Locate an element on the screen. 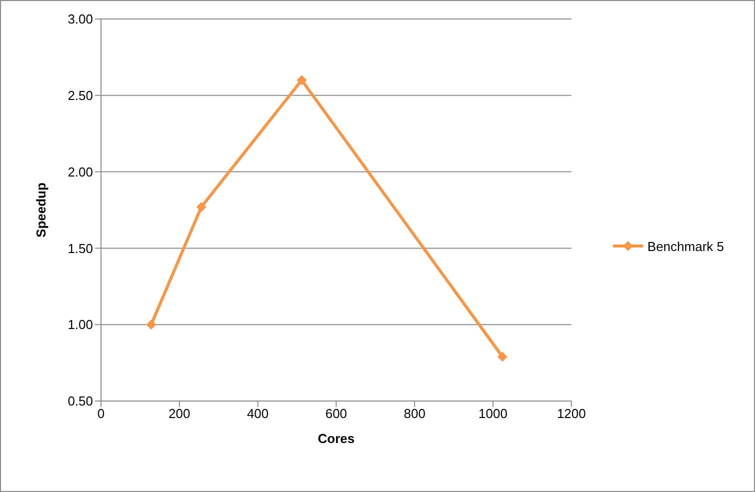 Image resolution: width=755 pixels, height=492 pixels. legend-label: Benchmark 5 is located at coordinates (685, 246).